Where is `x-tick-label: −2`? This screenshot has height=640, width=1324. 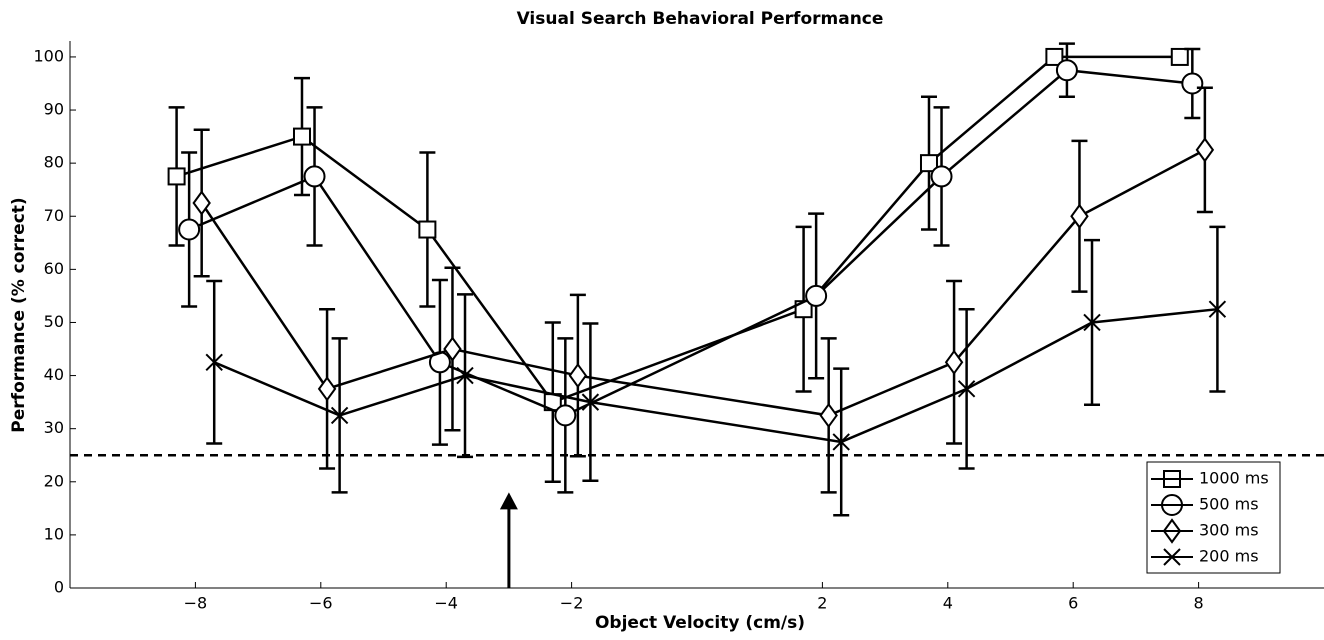
x-tick-label: −2 is located at coordinates (572, 603).